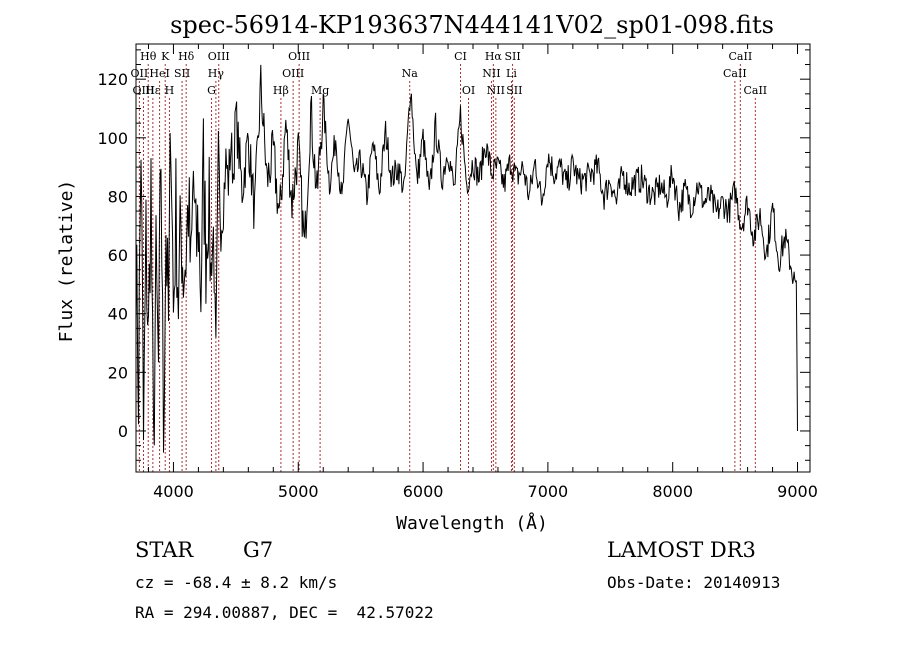 The width and height of the screenshot is (900, 649). What do you see at coordinates (112, 79) in the screenshot?
I see `y-tick-label: 120` at bounding box center [112, 79].